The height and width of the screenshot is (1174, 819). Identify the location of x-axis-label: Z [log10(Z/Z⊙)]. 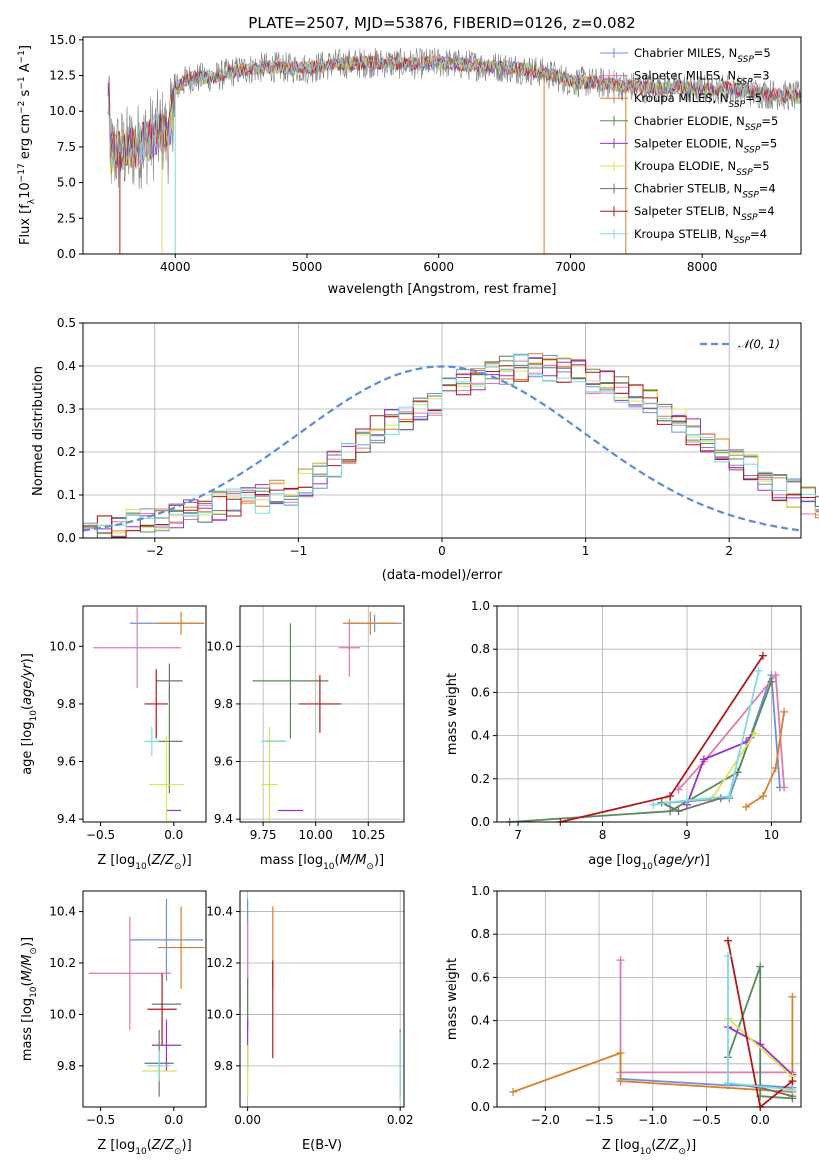
(144, 862).